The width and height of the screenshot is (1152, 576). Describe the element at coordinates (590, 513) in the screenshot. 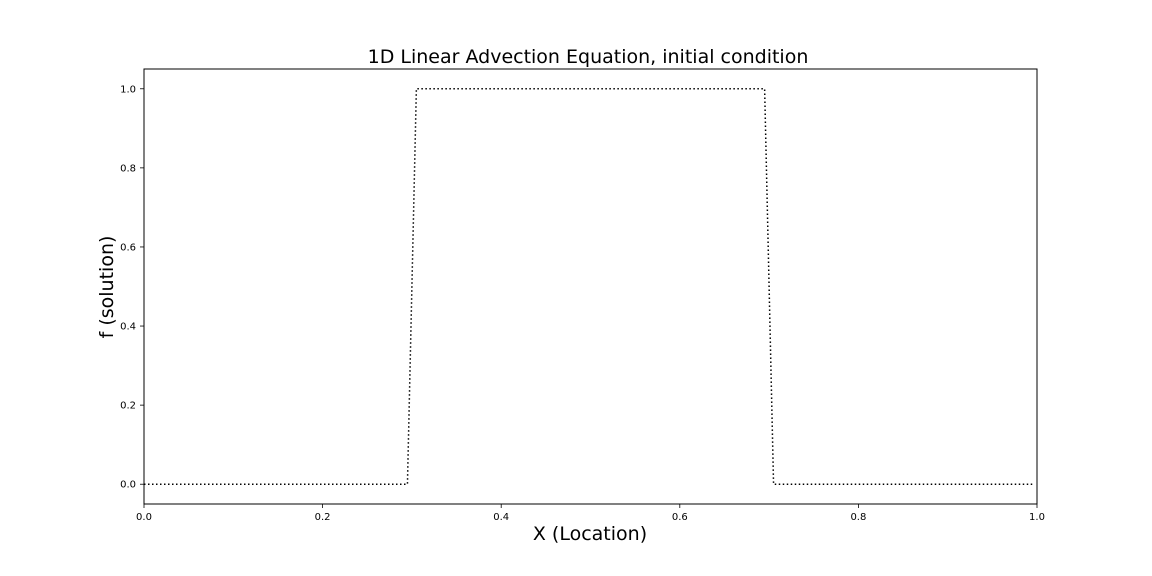

I see `x-axis: 0.0 0.2 0.4 0.6 0.8 1.0` at that location.